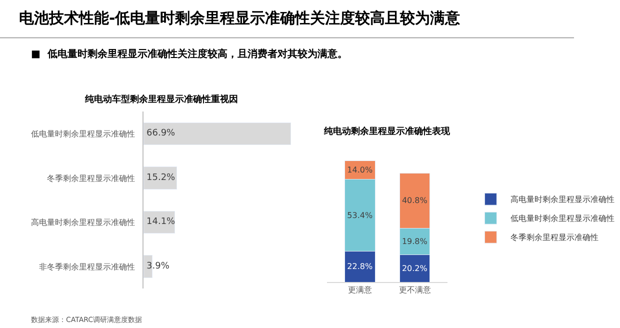 The height and width of the screenshot is (328, 620). Describe the element at coordinates (86, 267) in the screenshot. I see `y-tick-label: 非冬季剩余里程显示准确性` at that location.